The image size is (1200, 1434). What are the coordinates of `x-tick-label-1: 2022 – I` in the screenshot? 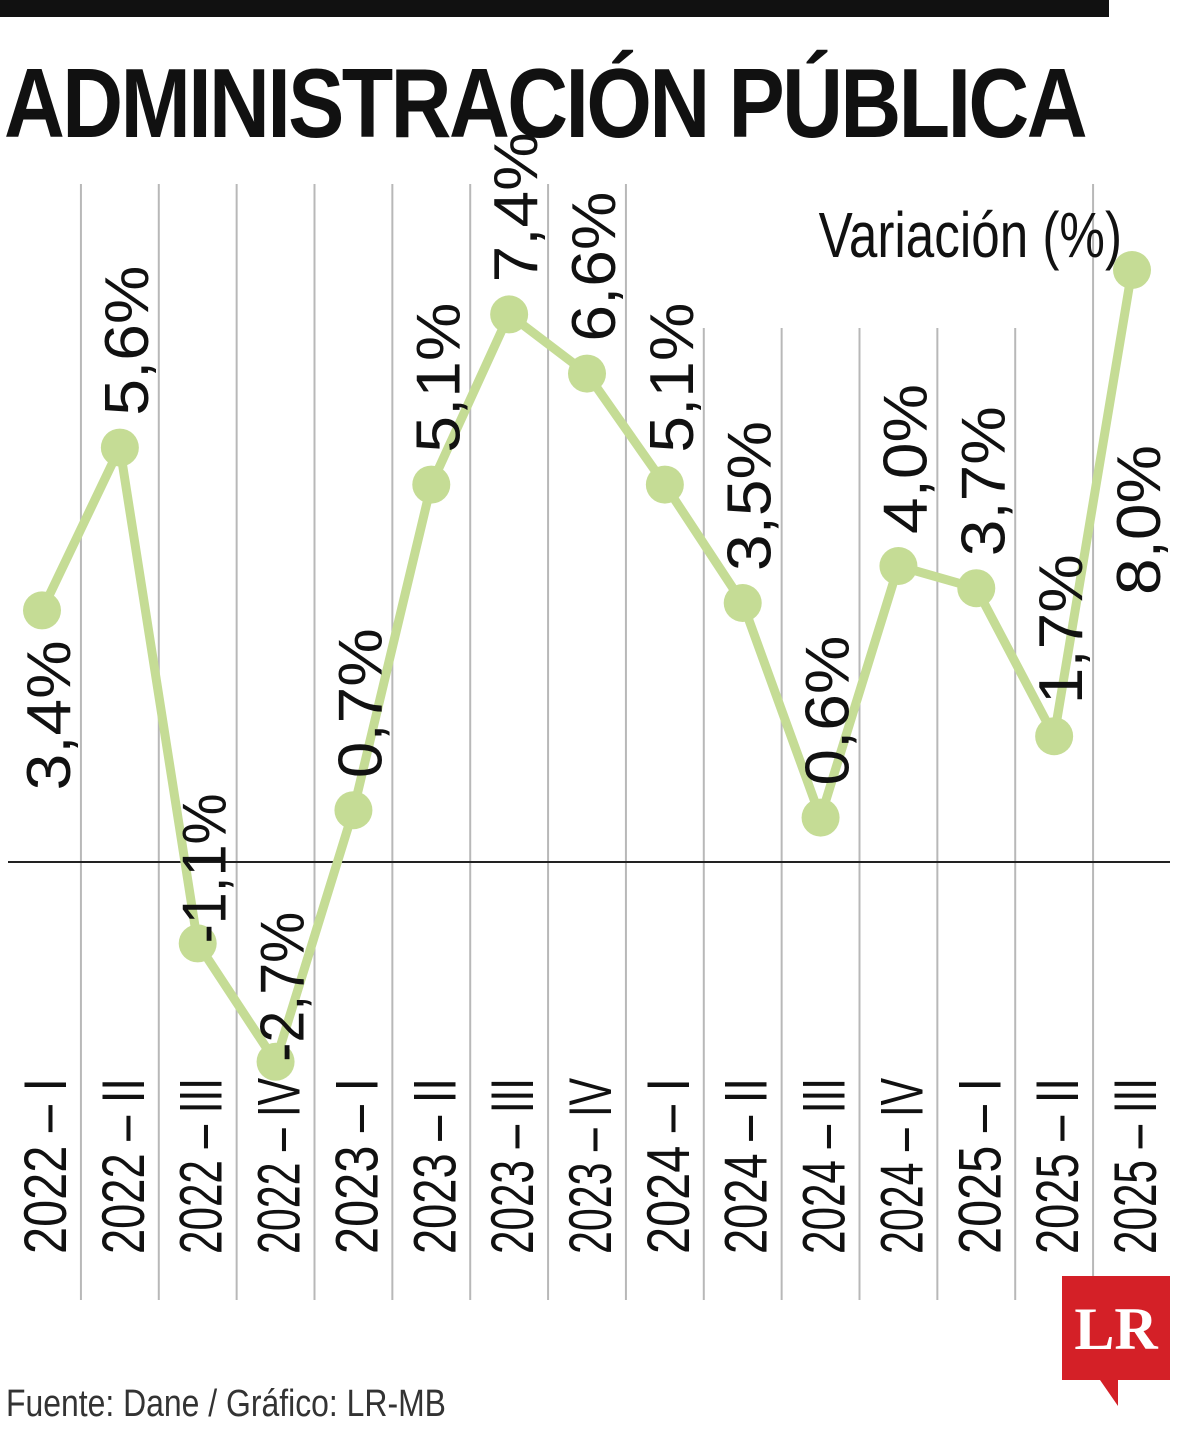 It's located at (45, 1166).